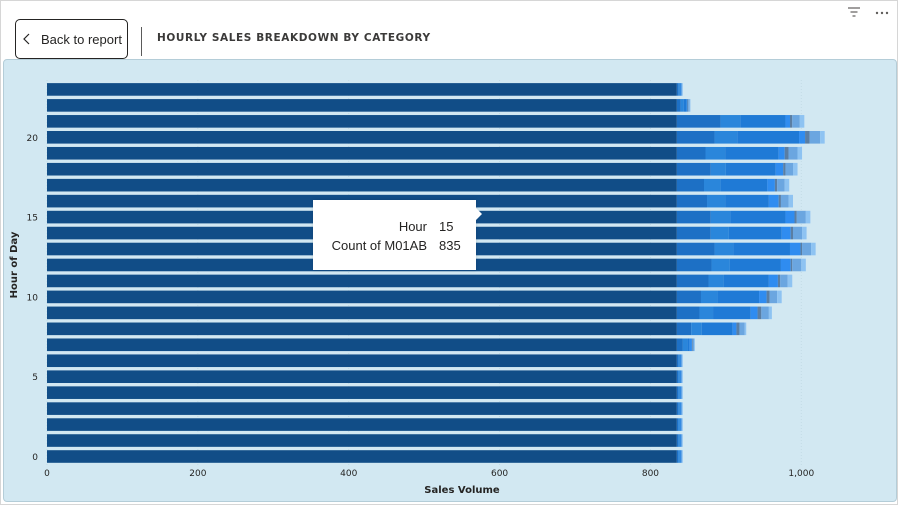  What do you see at coordinates (71, 39) in the screenshot?
I see `back-to-report-button: Back to report` at bounding box center [71, 39].